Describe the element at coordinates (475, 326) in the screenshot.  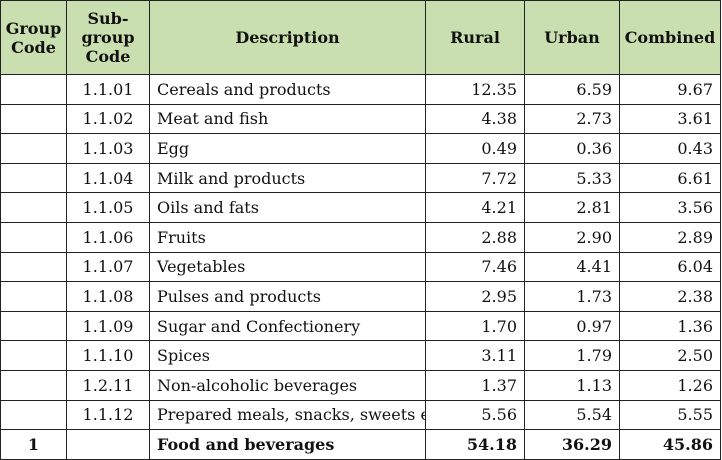
I see `rural-cell: 1.70` at that location.